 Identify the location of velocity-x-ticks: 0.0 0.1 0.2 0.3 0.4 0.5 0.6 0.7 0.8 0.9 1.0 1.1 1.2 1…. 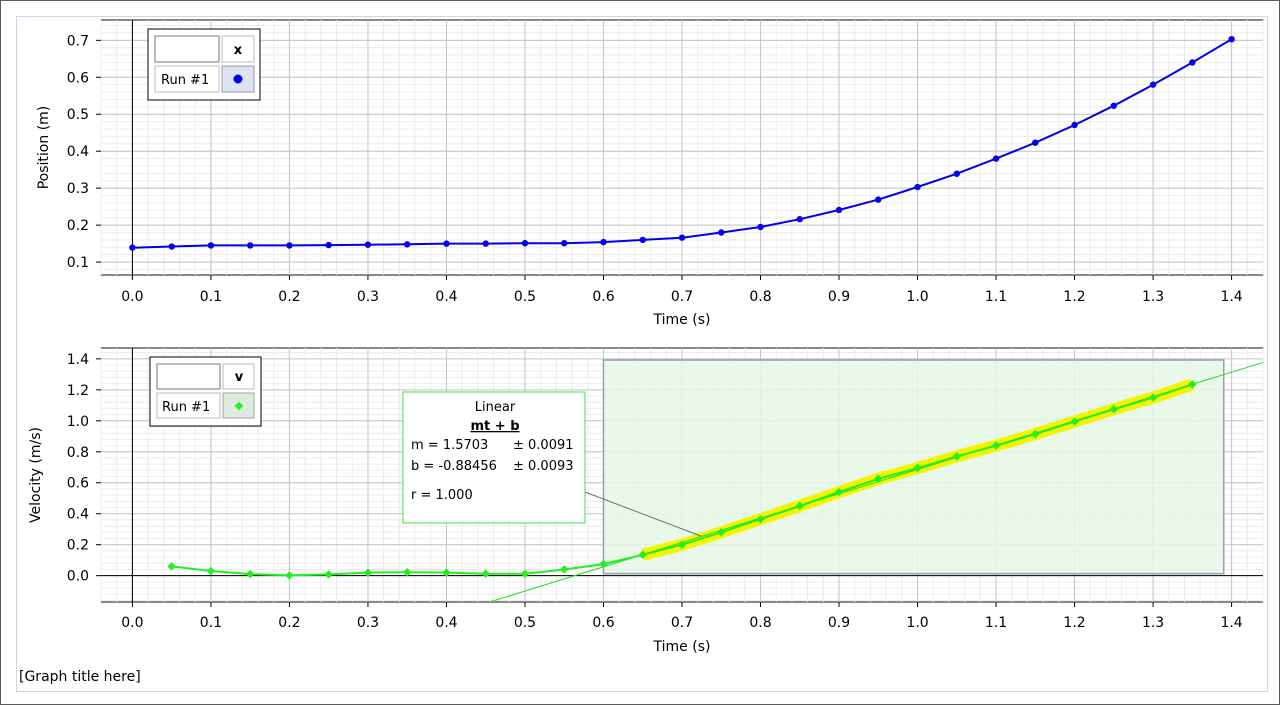
(682, 616).